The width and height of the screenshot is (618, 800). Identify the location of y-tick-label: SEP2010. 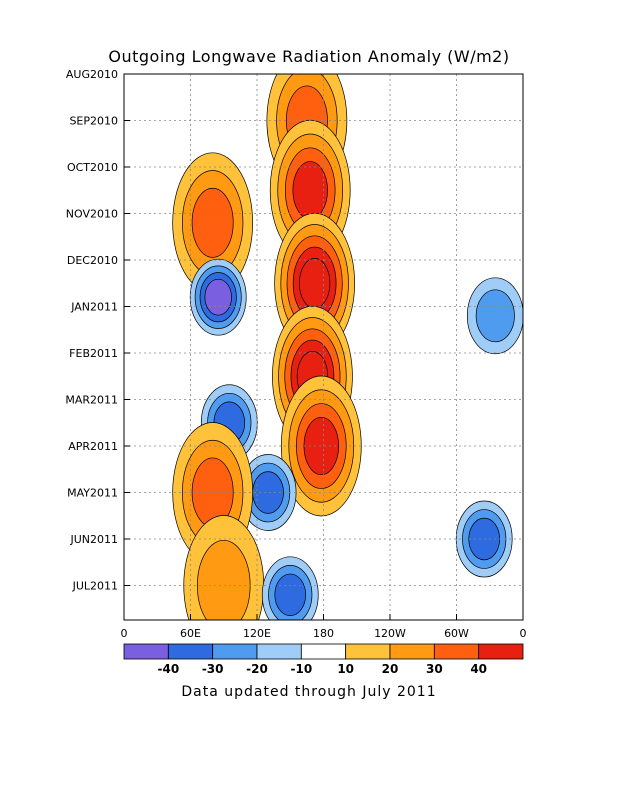
(93, 121).